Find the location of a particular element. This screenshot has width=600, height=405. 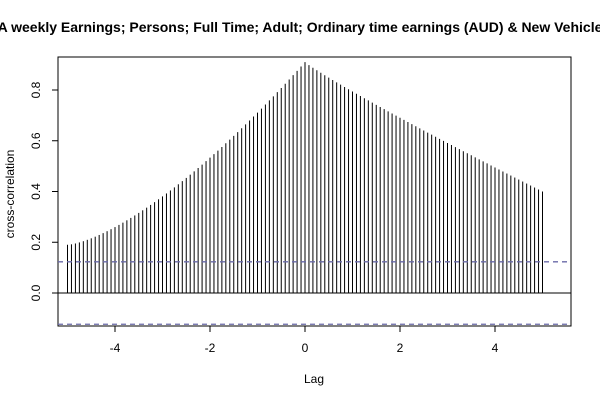

confidence-bounds is located at coordinates (314, 293).